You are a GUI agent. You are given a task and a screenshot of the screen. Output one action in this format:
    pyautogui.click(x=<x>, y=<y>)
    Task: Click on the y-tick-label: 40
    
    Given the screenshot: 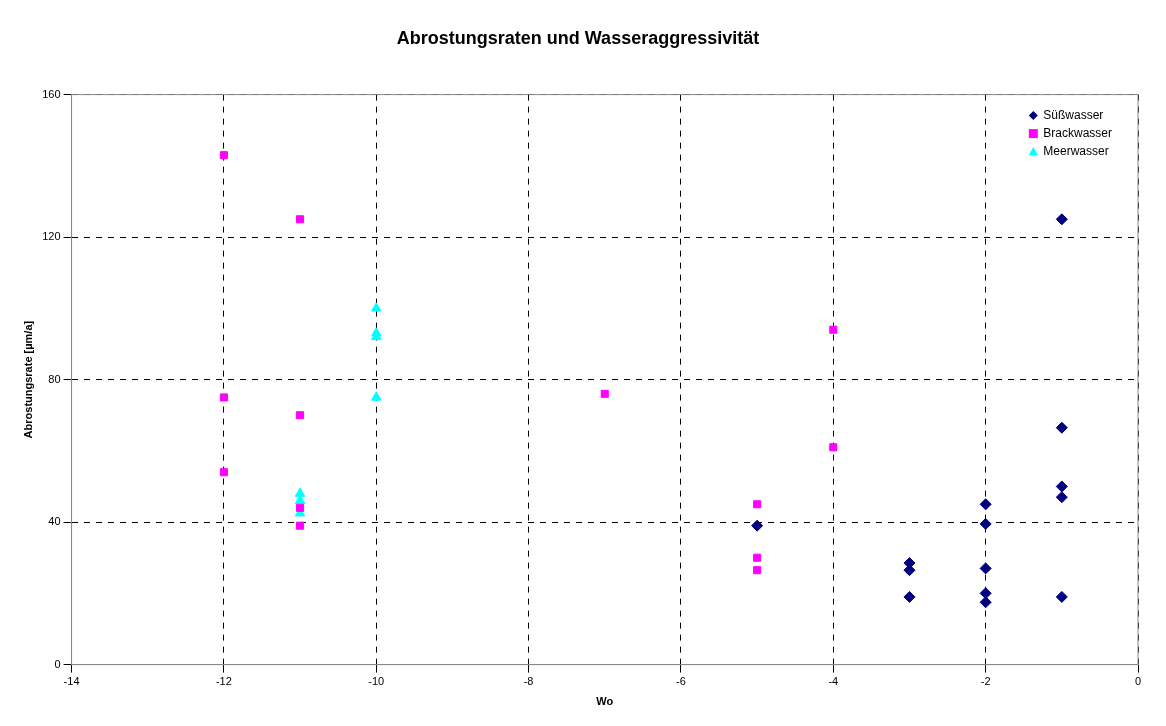 What is the action you would take?
    pyautogui.click(x=54, y=521)
    